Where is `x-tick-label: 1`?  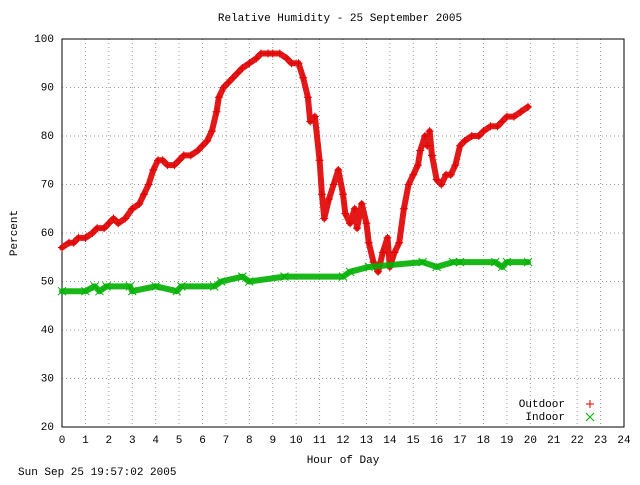 x-tick-label: 1 is located at coordinates (85, 441).